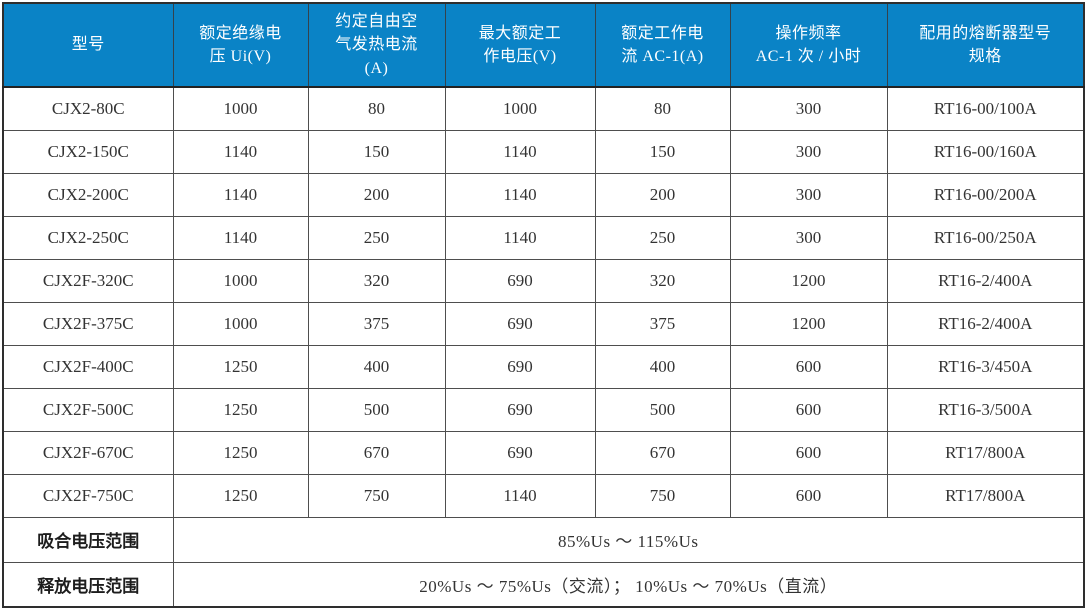  I want to click on model-cell: CJX2F-750C, so click(88, 495).